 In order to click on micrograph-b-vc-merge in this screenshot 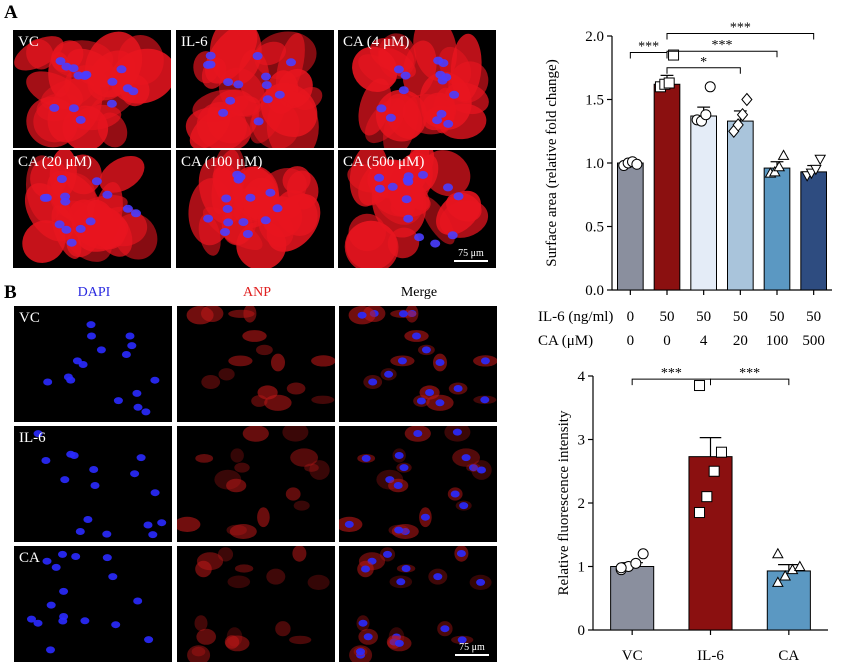, I will do `click(418, 364)`.